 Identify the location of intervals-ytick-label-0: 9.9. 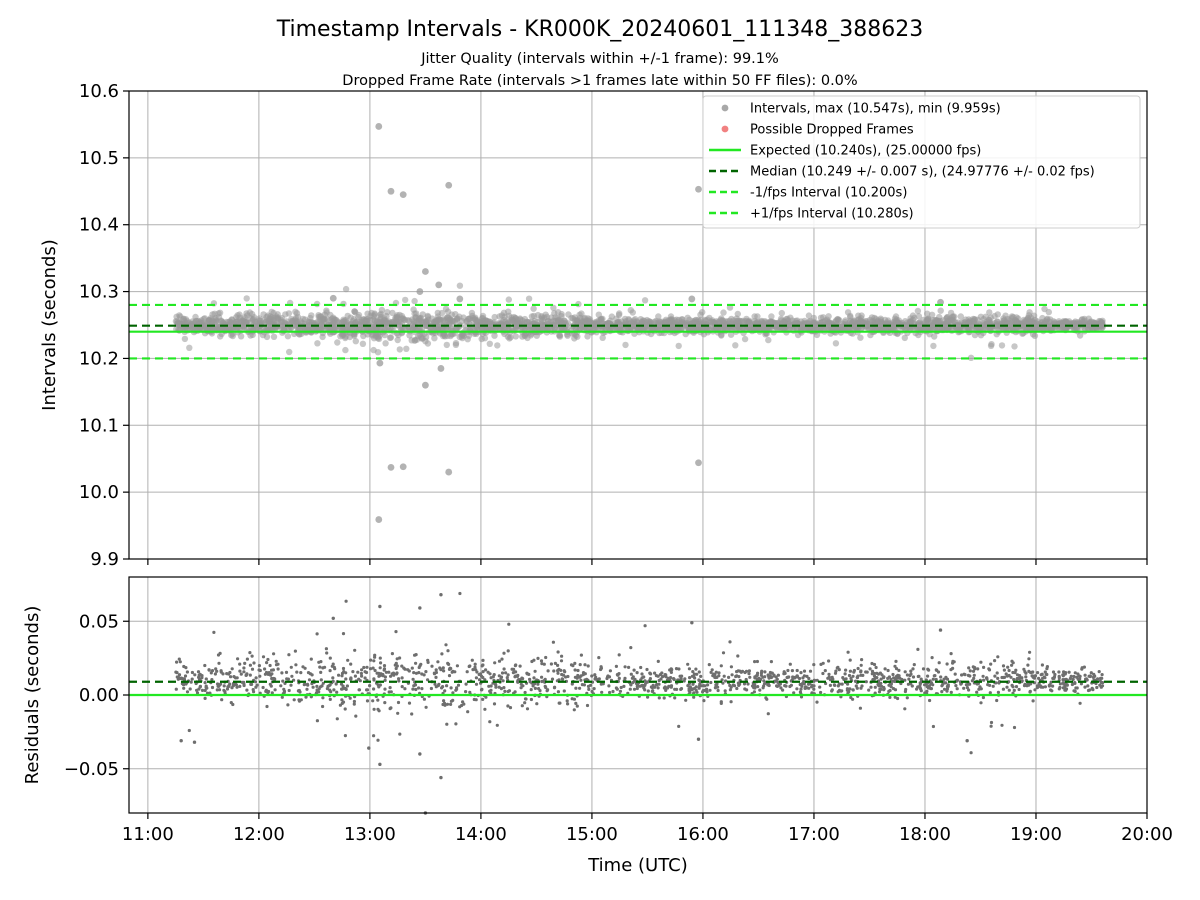
(104, 559).